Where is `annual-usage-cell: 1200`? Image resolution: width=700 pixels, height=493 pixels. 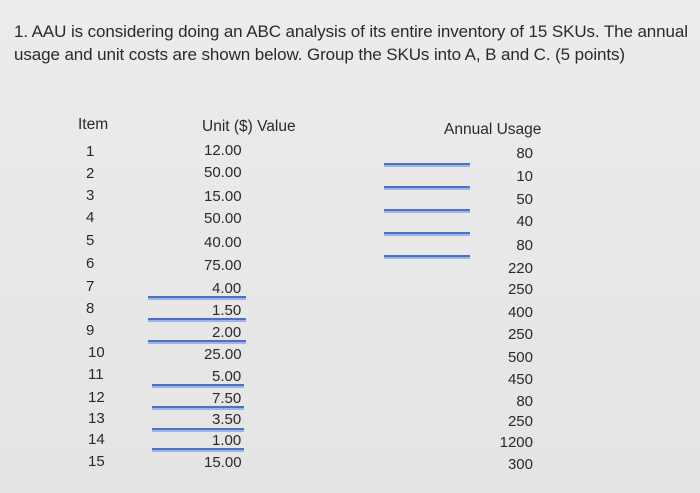 annual-usage-cell: 1200 is located at coordinates (516, 442).